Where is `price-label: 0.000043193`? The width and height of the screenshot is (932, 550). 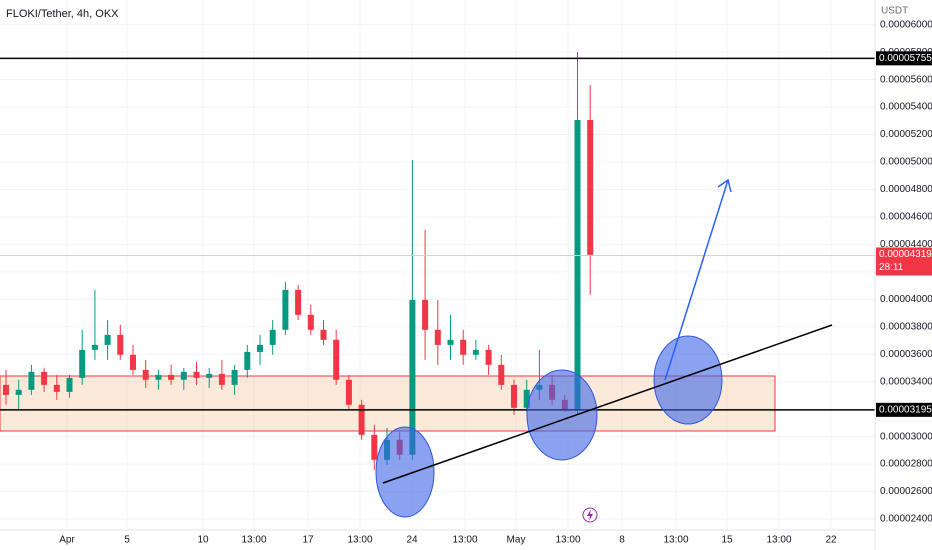
price-label: 0.000043193 is located at coordinates (905, 254).